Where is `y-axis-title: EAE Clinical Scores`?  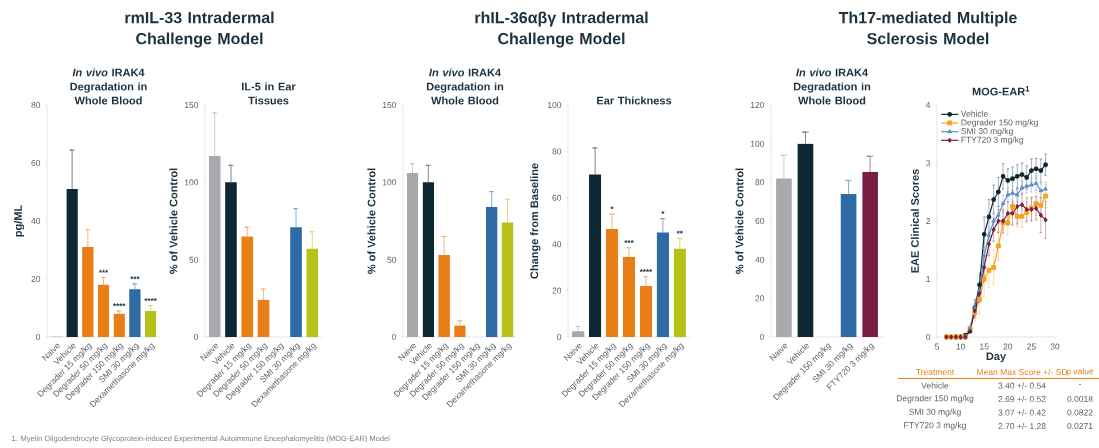 y-axis-title: EAE Clinical Scores is located at coordinates (914, 221).